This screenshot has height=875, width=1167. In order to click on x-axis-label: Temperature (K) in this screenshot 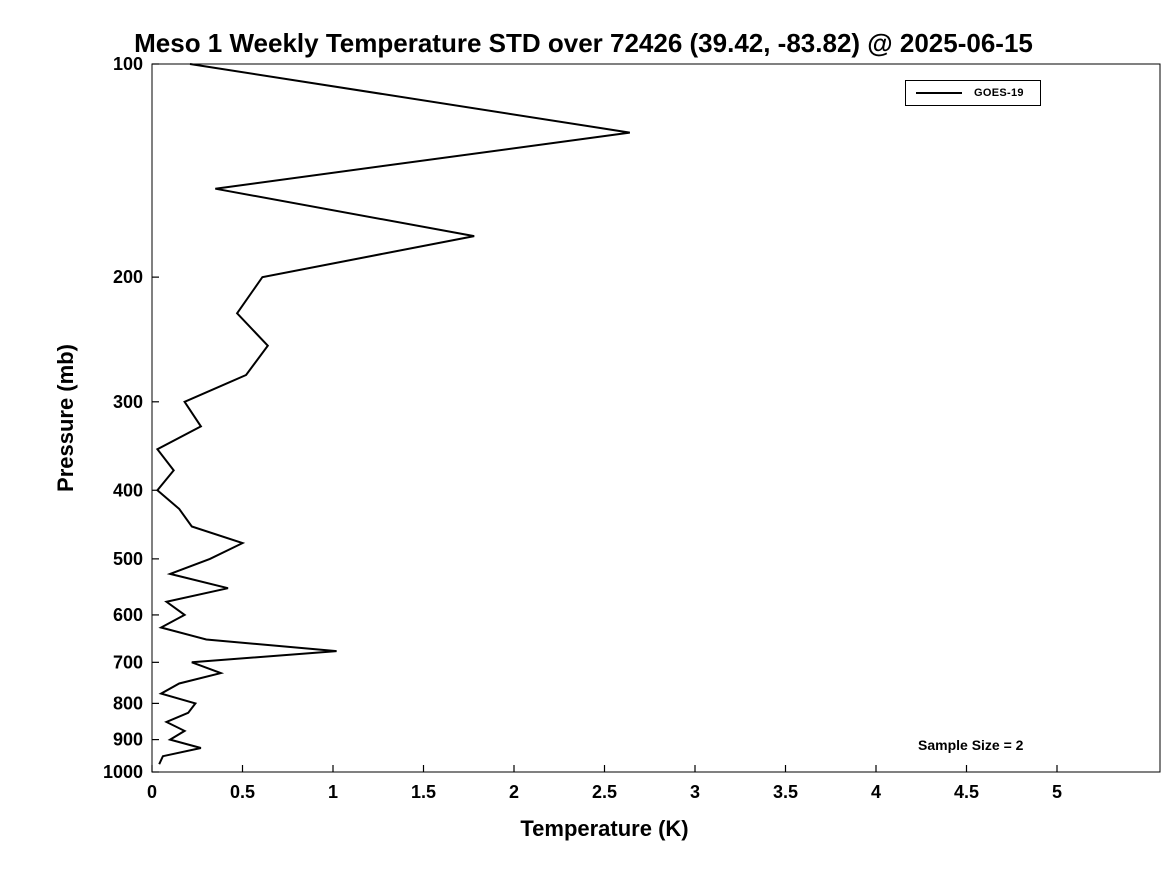, I will do `click(604, 828)`.